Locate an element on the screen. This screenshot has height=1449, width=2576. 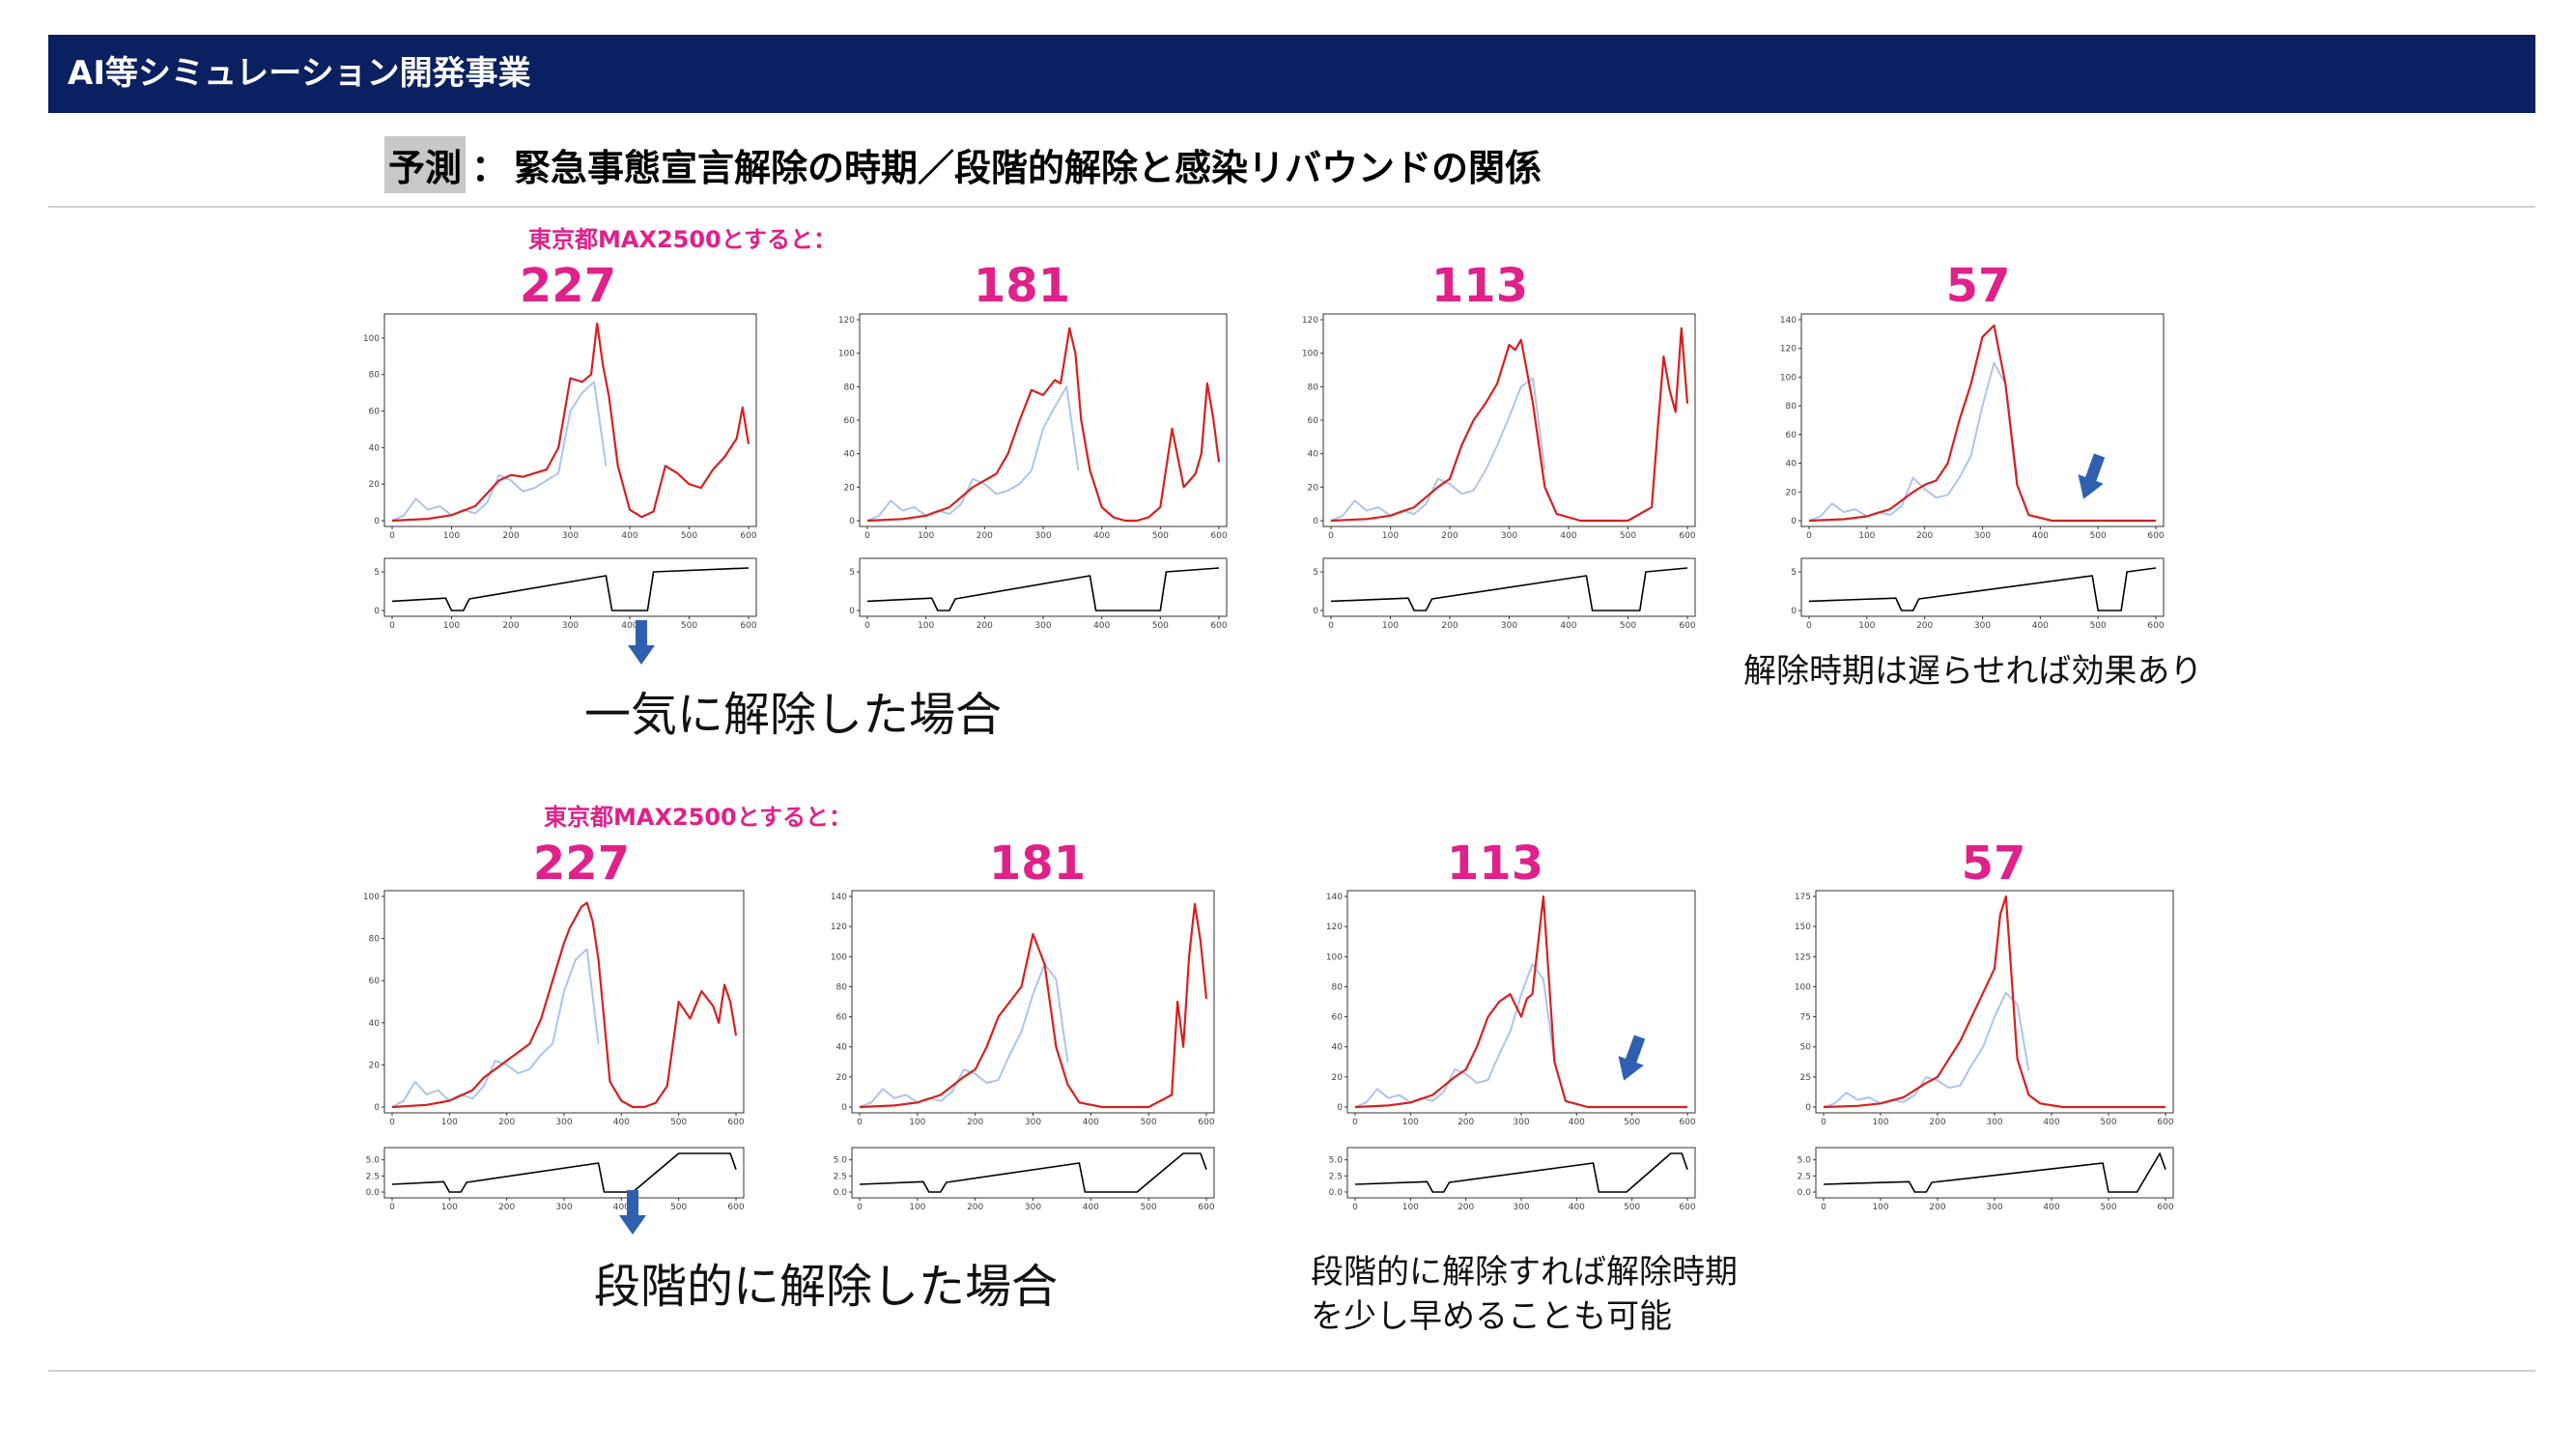
arrow-head is located at coordinates (2091, 486).